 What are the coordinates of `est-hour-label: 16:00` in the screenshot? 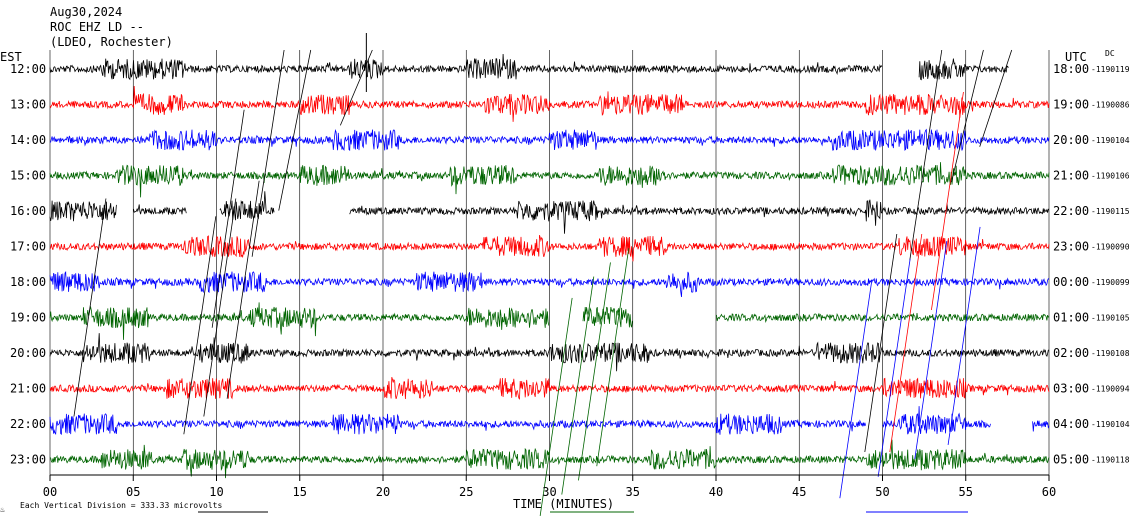 It's located at (28, 211).